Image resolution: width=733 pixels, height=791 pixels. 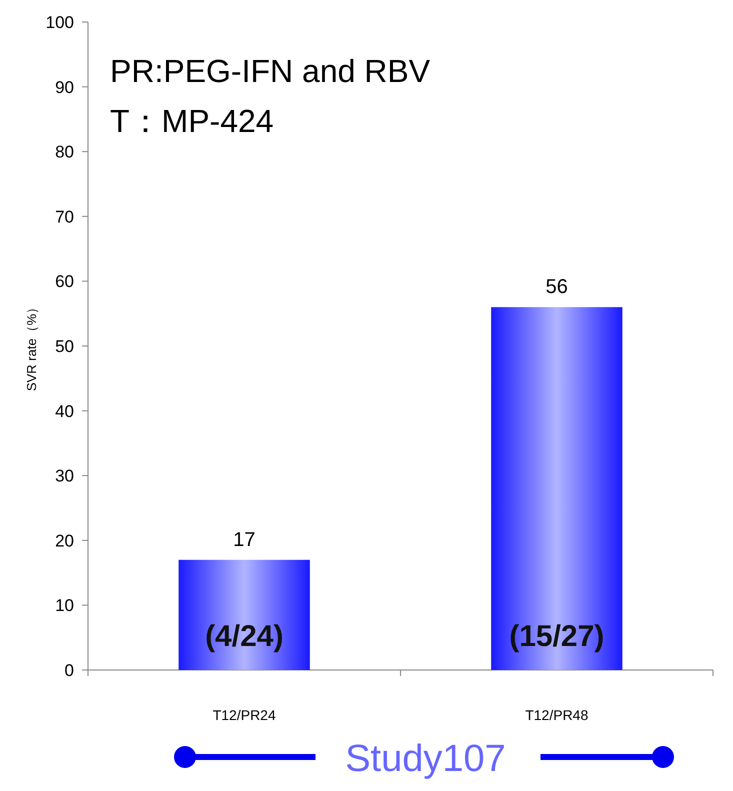 What do you see at coordinates (64, 87) in the screenshot?
I see `y-tick-label: 90` at bounding box center [64, 87].